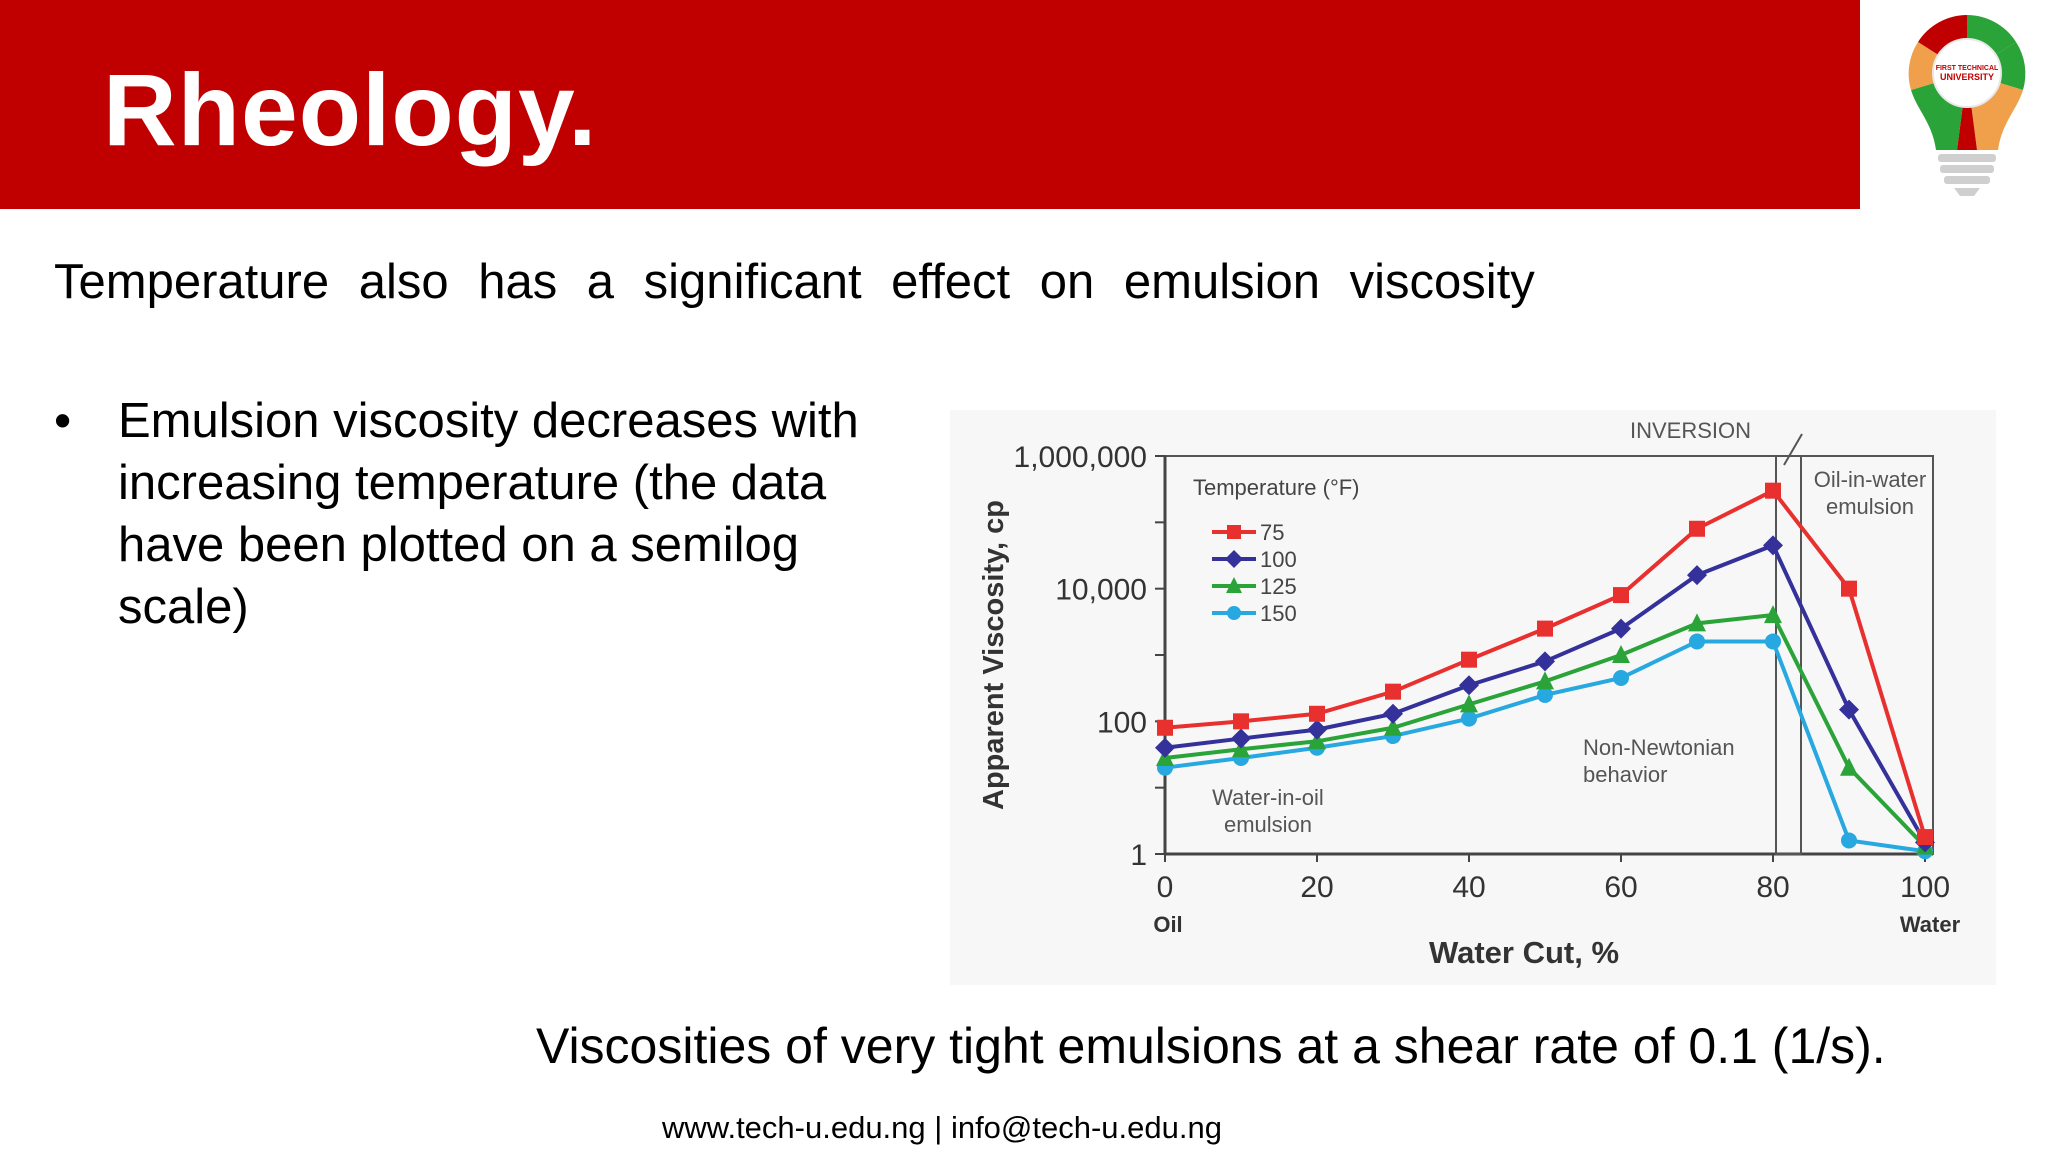  What do you see at coordinates (1272, 532) in the screenshot?
I see `legend-label: 75` at bounding box center [1272, 532].